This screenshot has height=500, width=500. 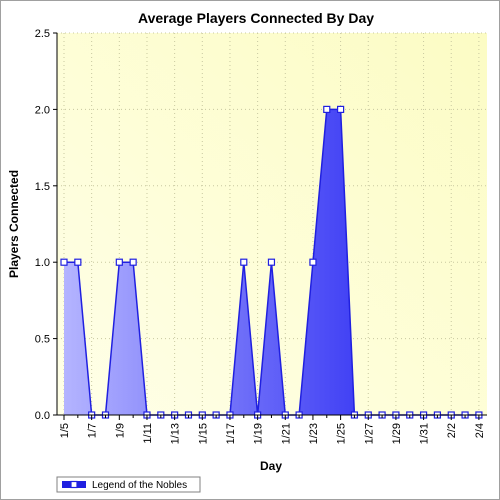 What do you see at coordinates (120, 430) in the screenshot?
I see `x-tick-label: 1/9` at bounding box center [120, 430].